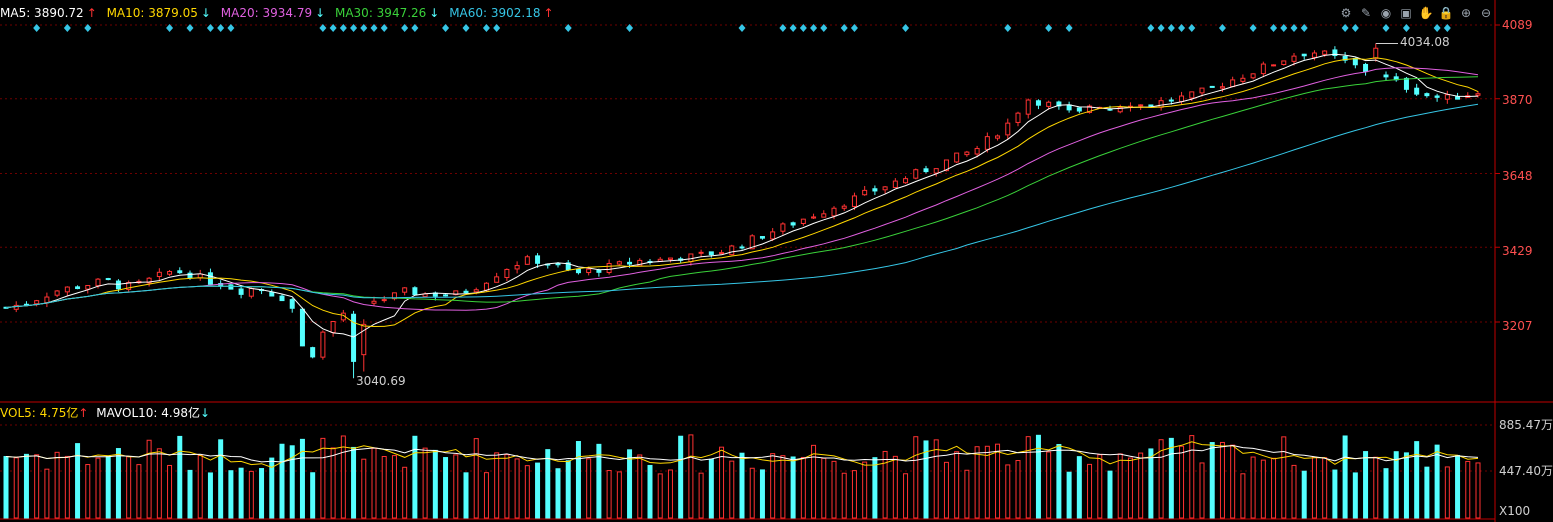 The width and height of the screenshot is (1553, 522). What do you see at coordinates (387, 13) in the screenshot?
I see `ma30-label: MA30: 3947.26 ↓` at bounding box center [387, 13].